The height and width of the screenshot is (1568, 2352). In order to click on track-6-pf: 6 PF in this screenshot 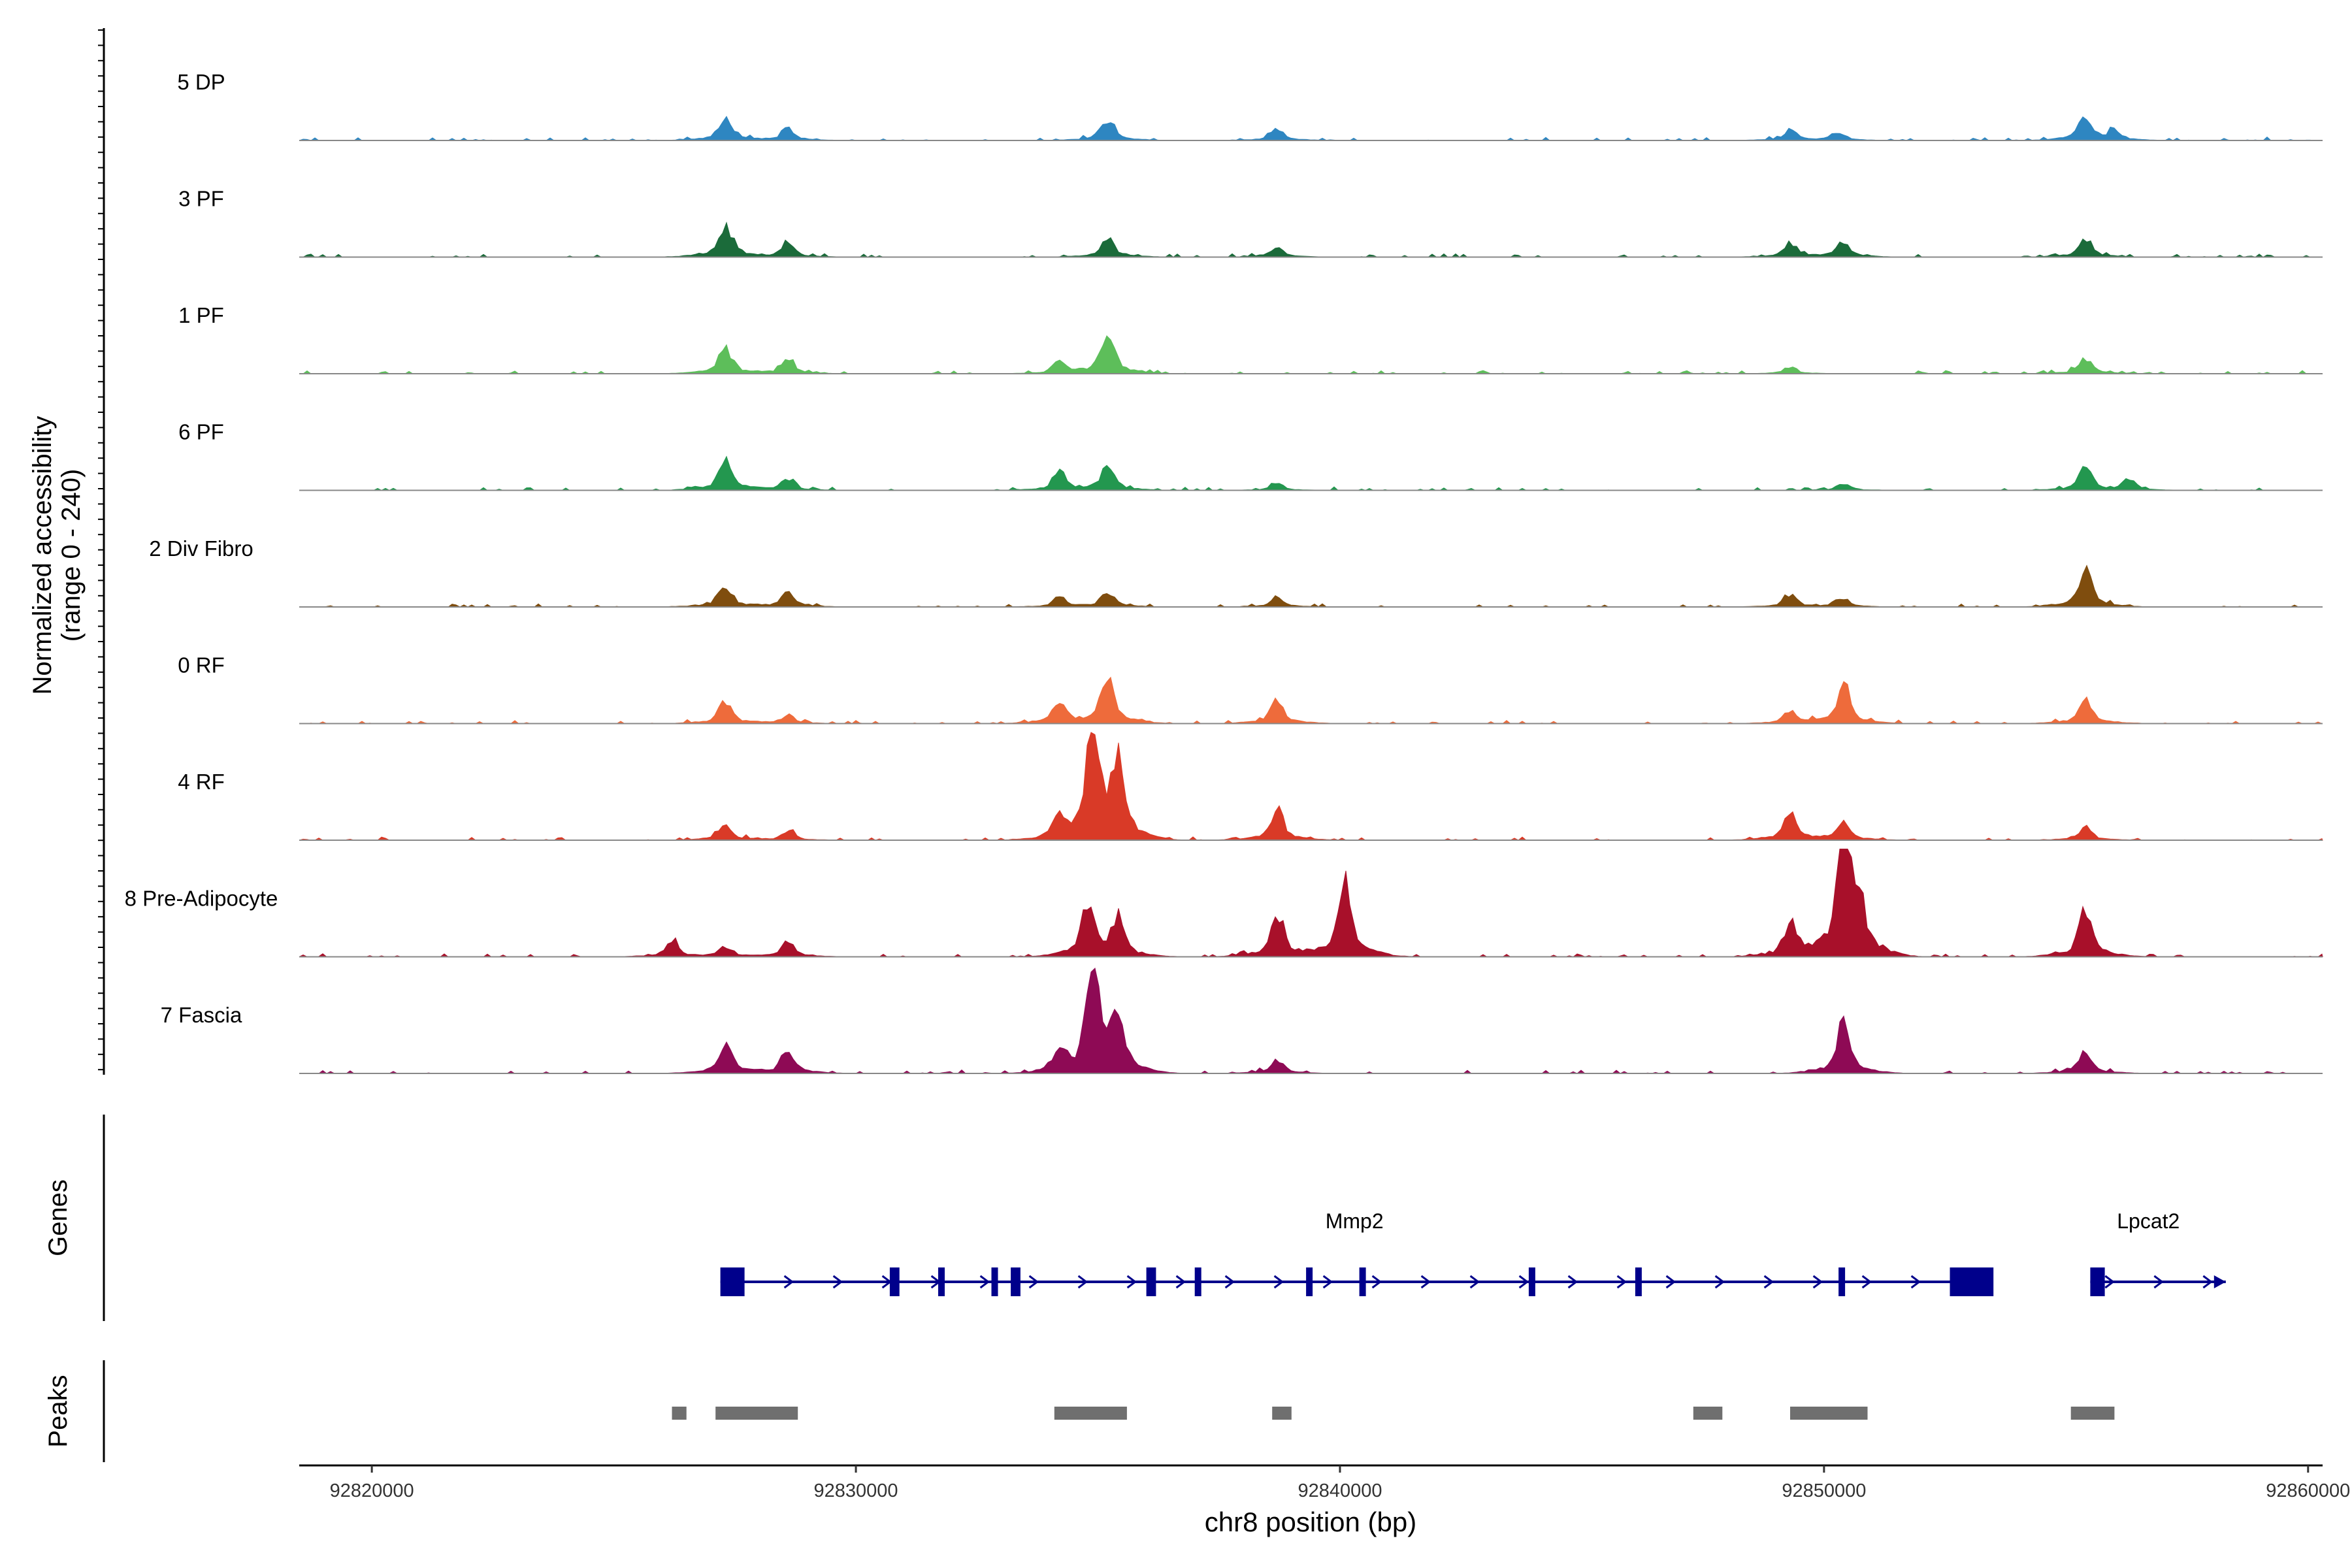, I will do `click(1250, 455)`.